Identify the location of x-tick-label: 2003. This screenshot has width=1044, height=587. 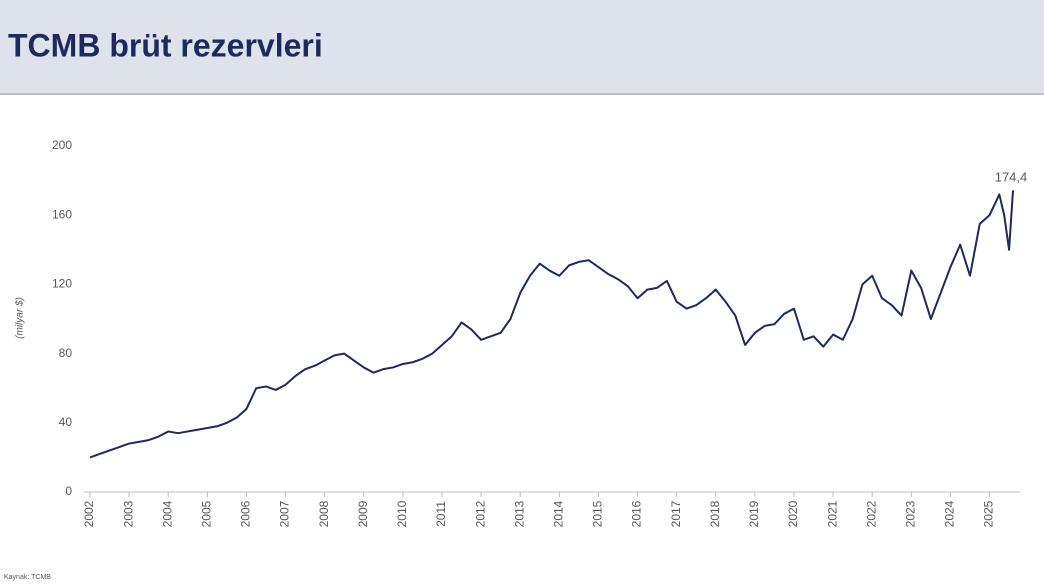
(128, 513).